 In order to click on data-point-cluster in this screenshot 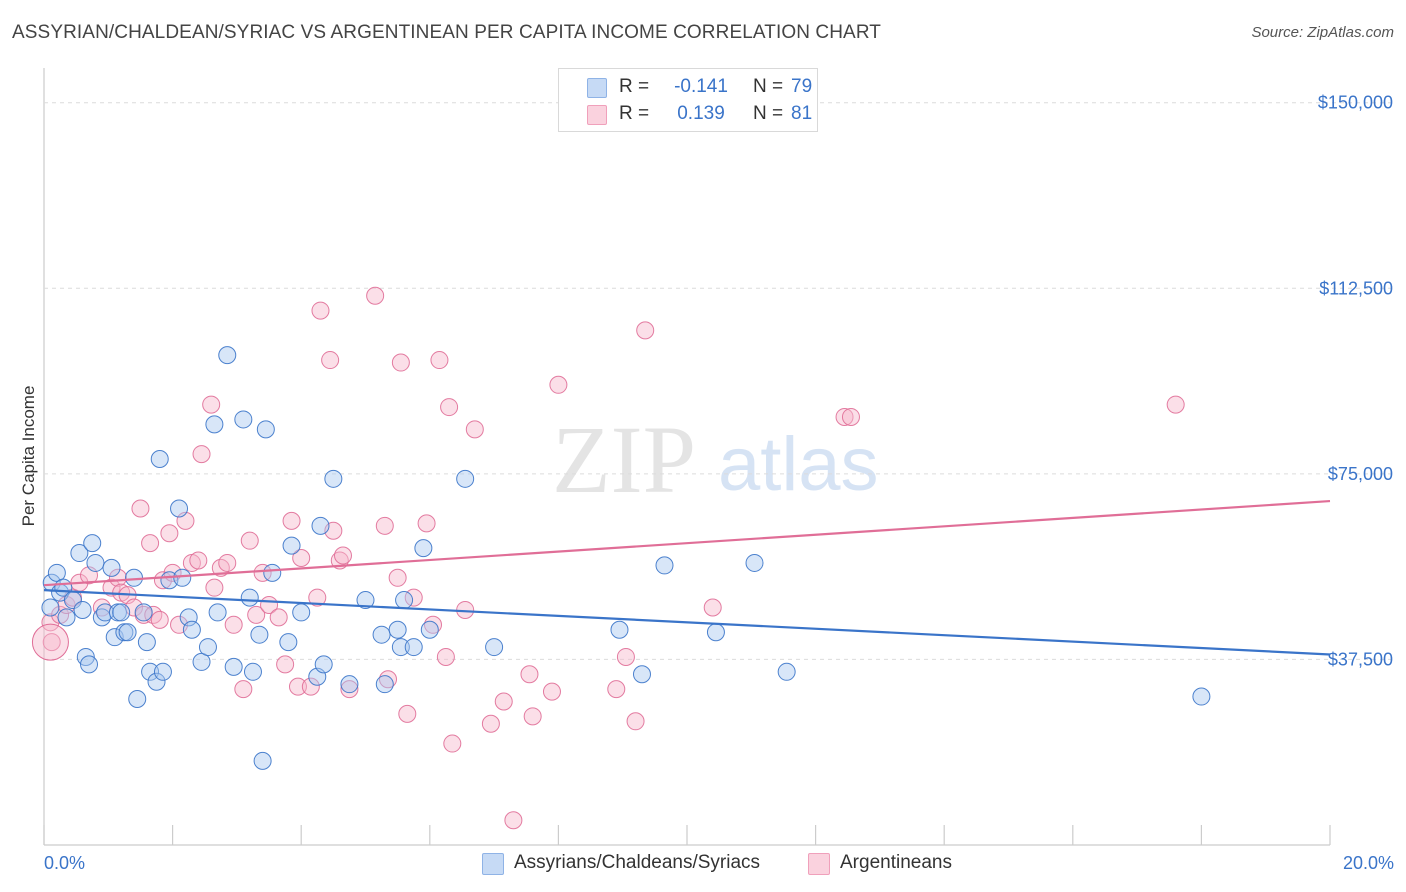, I will do `click(50, 642)`.